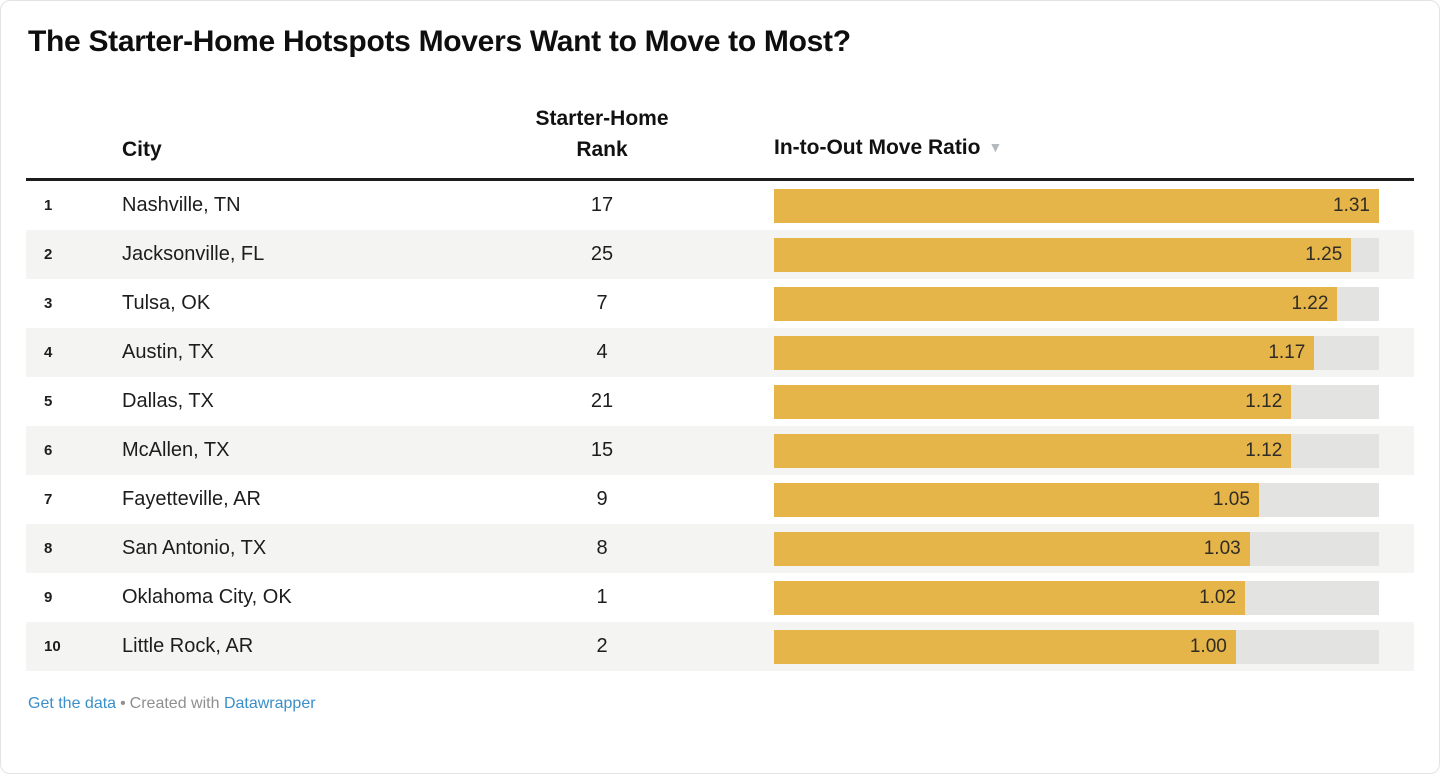  I want to click on table-row: 7 Fayetteville, AR 9 1.05, so click(720, 499).